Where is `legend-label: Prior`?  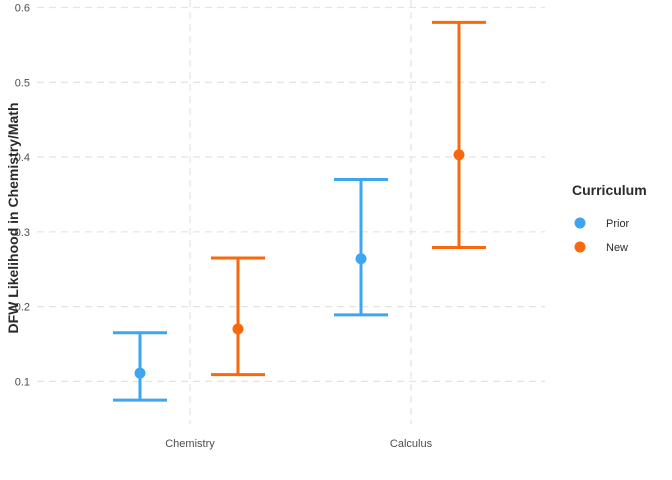 legend-label: Prior is located at coordinates (618, 224).